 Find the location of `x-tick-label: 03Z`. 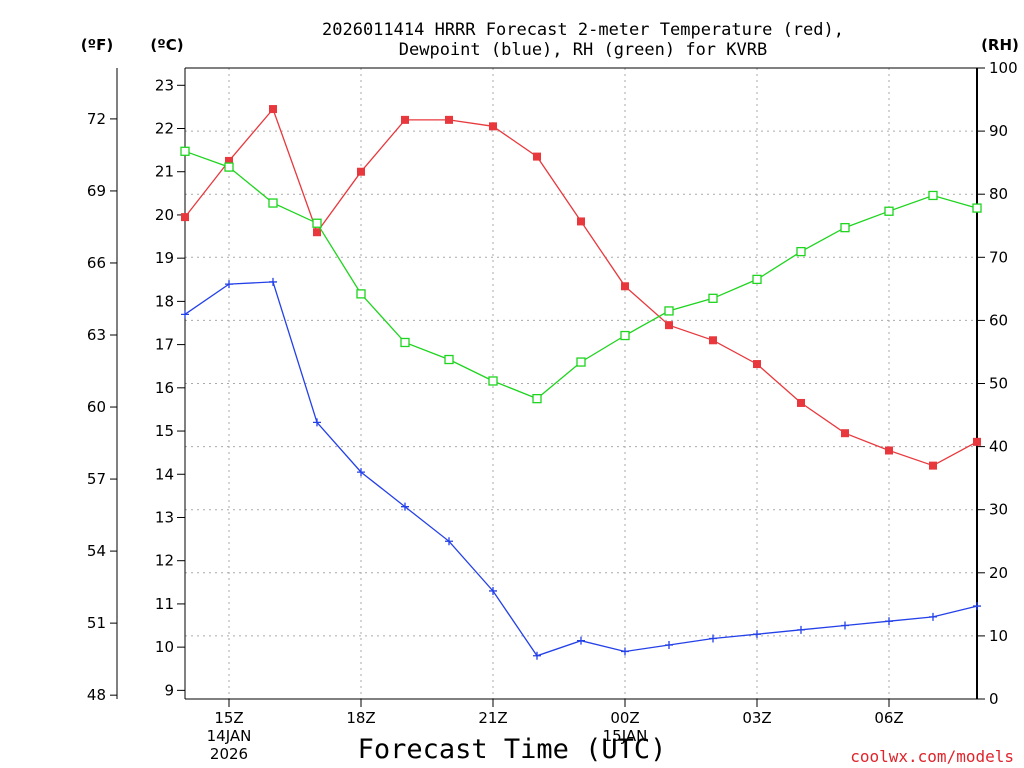

x-tick-label: 03Z is located at coordinates (756, 718).